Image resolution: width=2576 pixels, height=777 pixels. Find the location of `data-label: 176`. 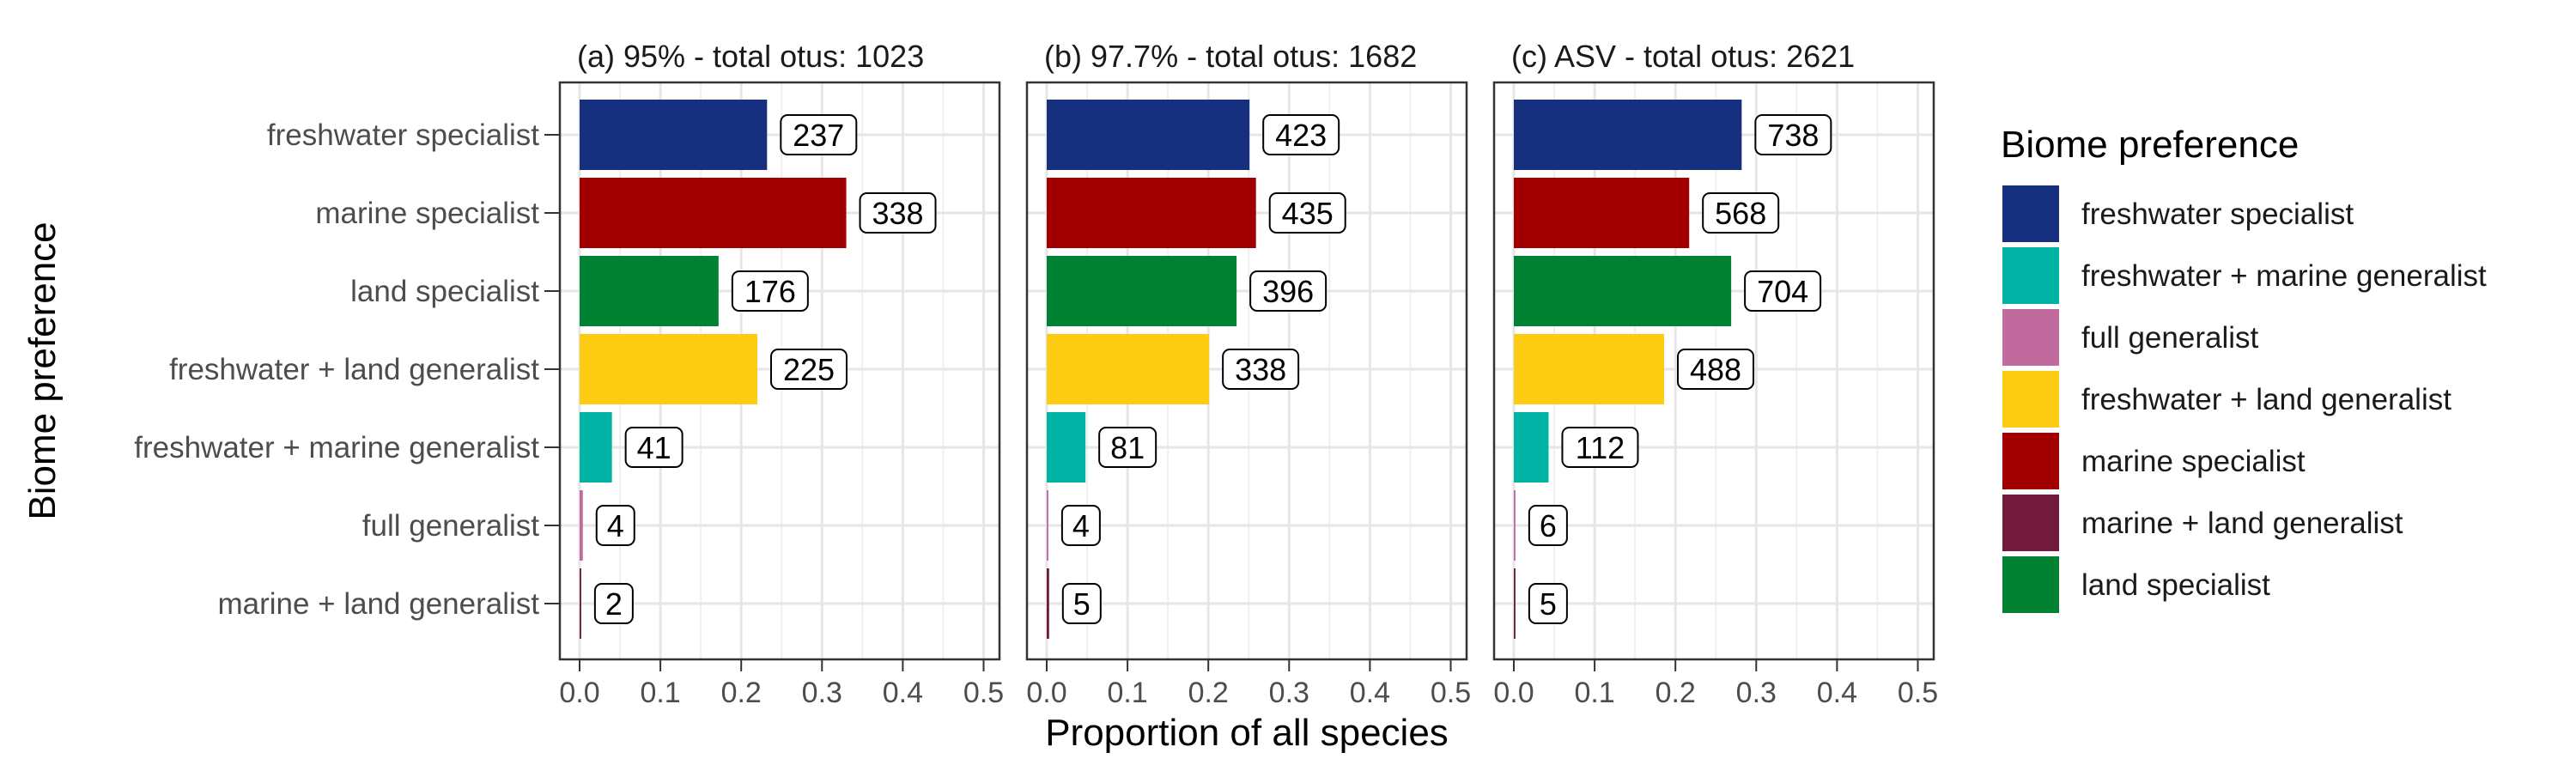

data-label: 176 is located at coordinates (770, 291).